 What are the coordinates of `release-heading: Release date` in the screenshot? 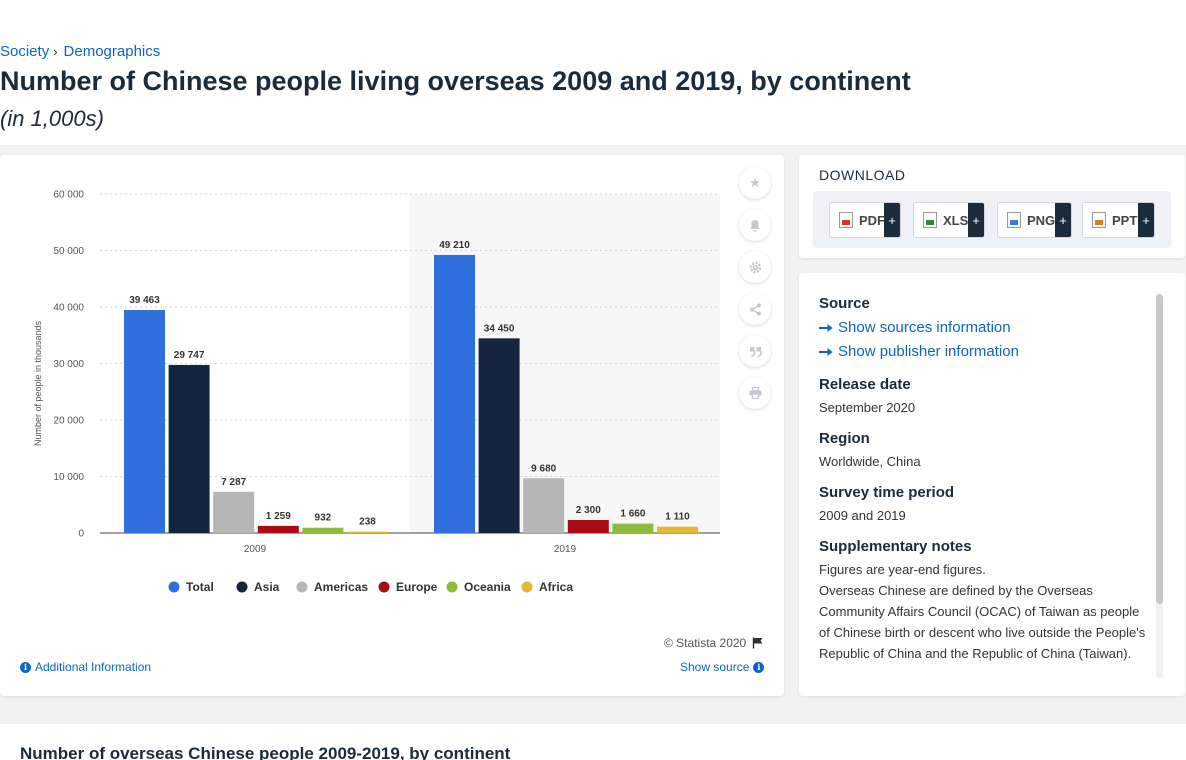 It's located at (865, 384).